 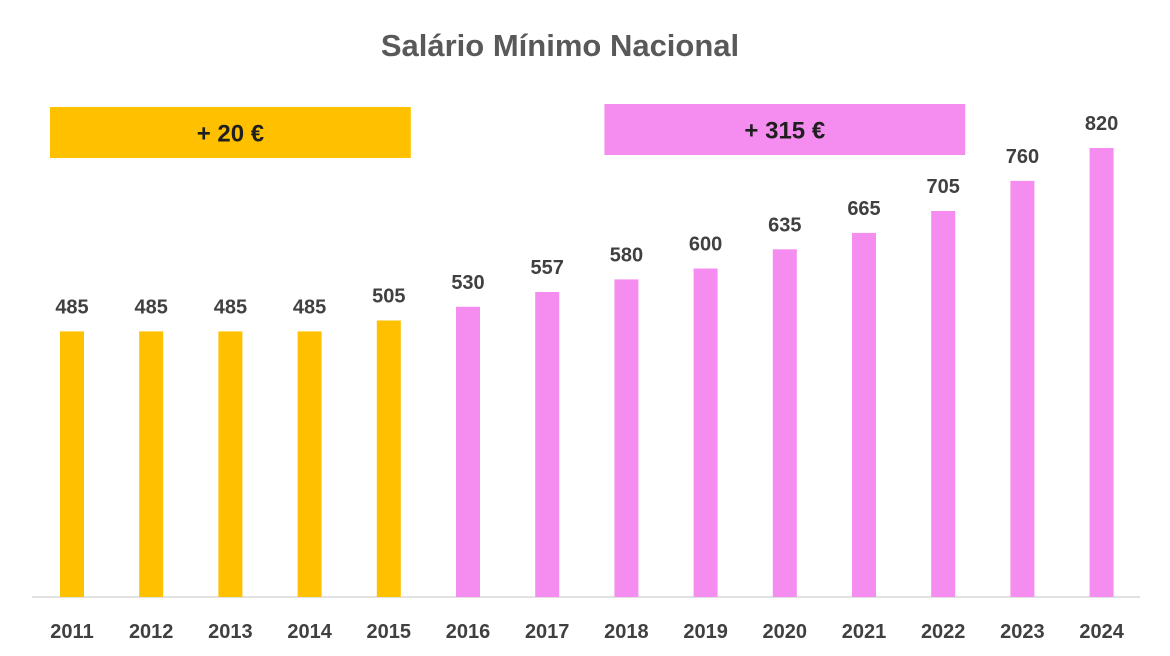 What do you see at coordinates (467, 283) in the screenshot?
I see `data-label-2016: 530` at bounding box center [467, 283].